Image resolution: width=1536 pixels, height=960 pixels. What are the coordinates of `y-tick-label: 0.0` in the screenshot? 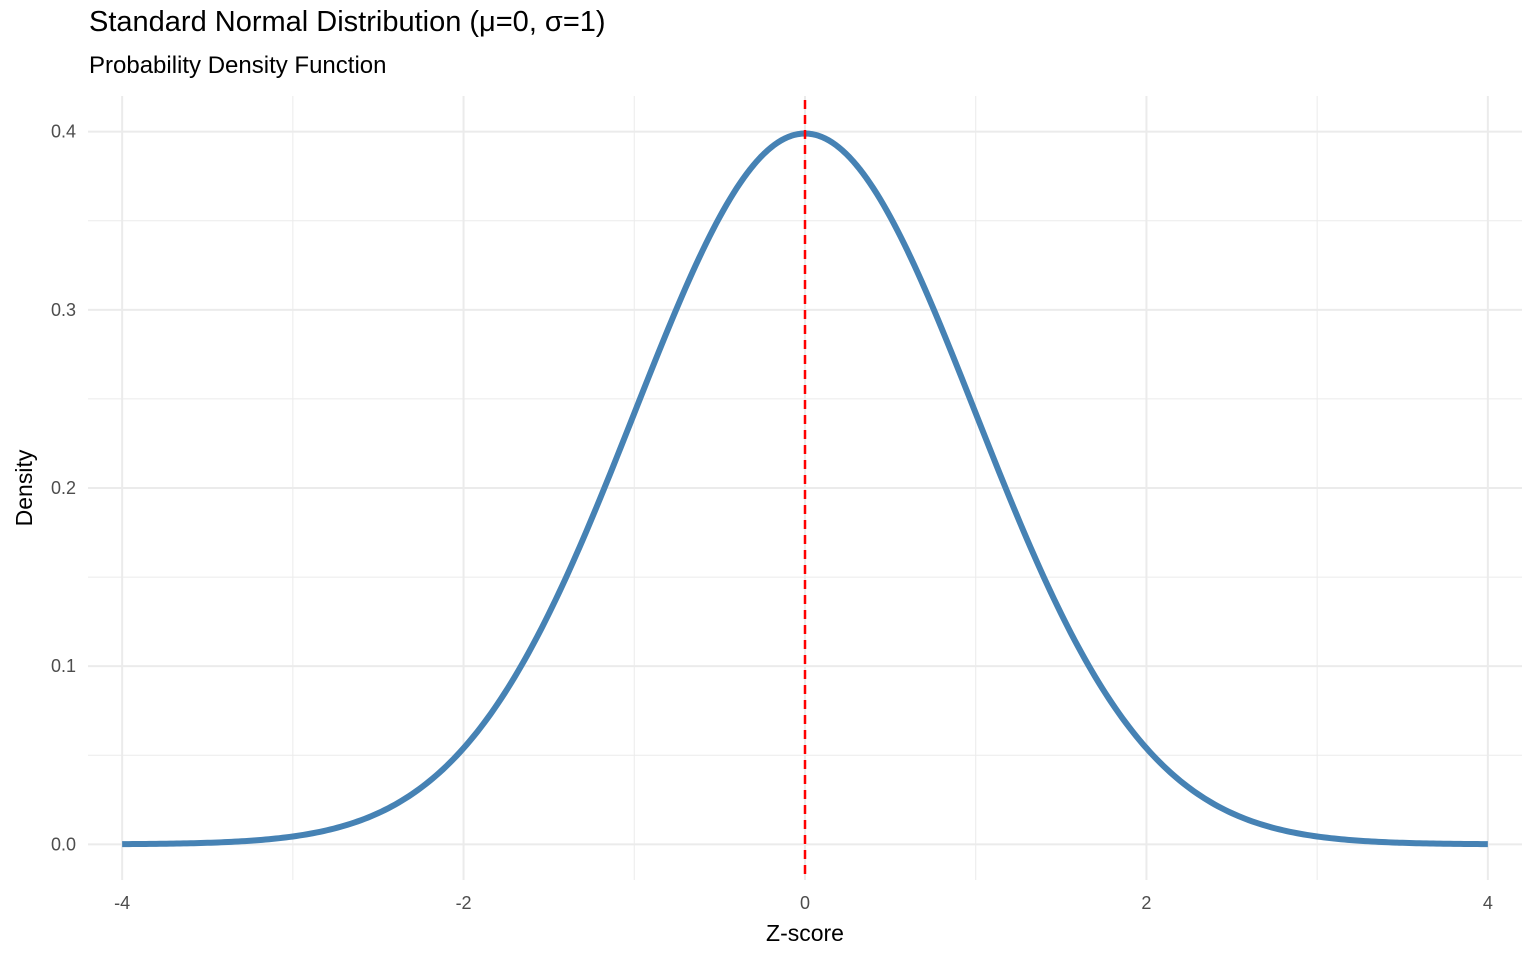 It's located at (63, 844).